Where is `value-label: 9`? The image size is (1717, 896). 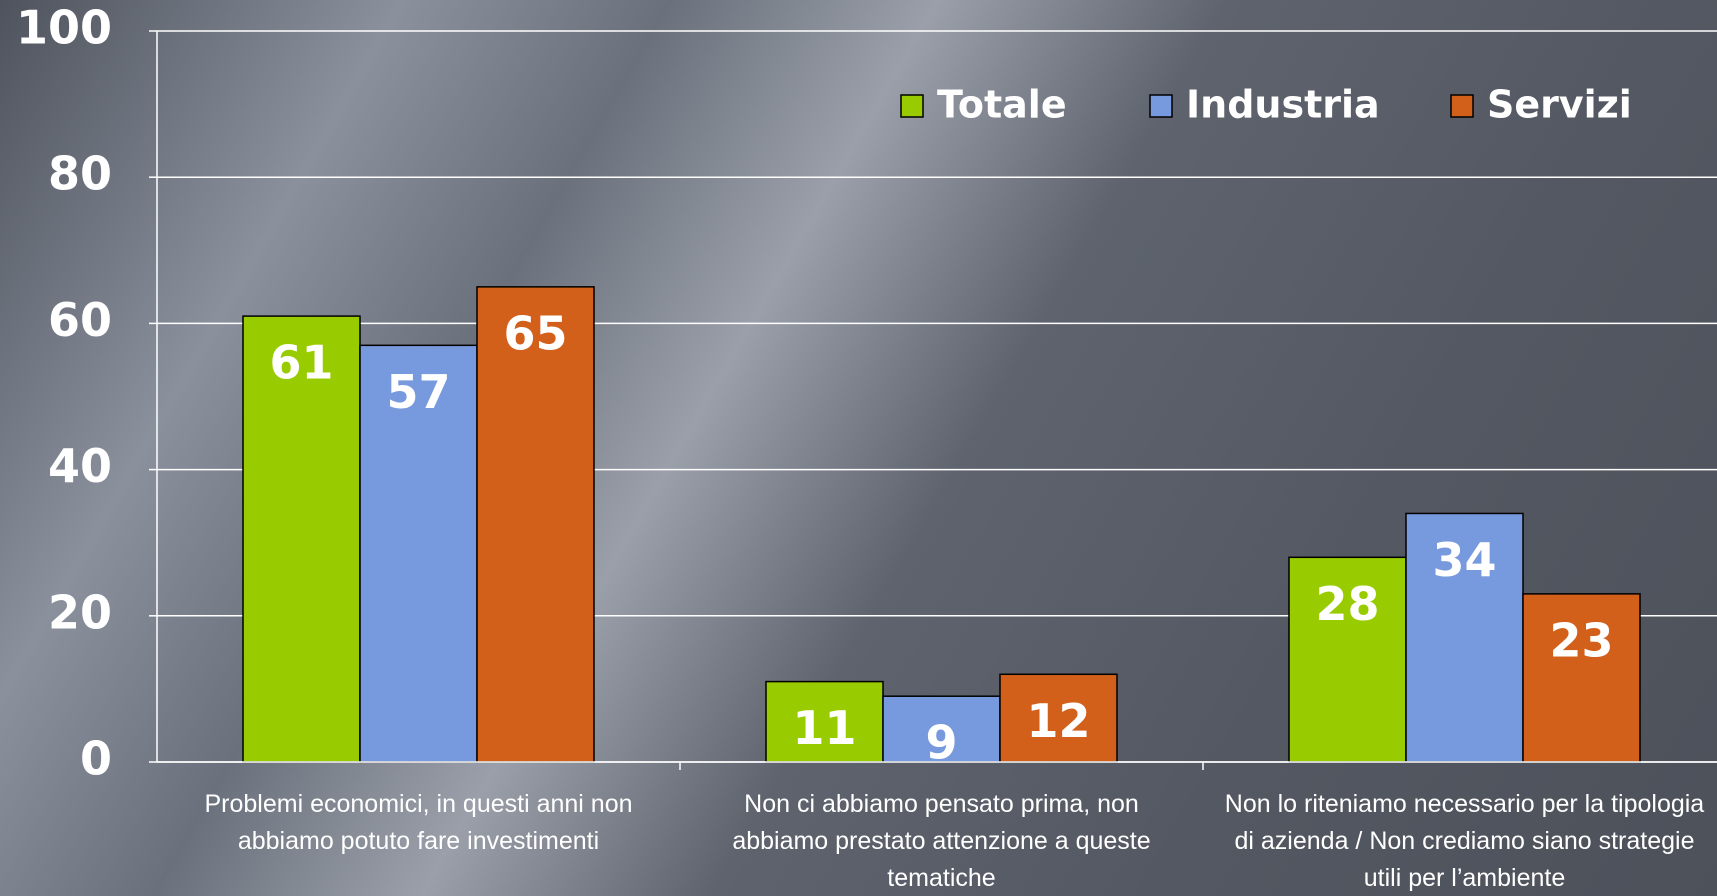 value-label: 9 is located at coordinates (941, 743).